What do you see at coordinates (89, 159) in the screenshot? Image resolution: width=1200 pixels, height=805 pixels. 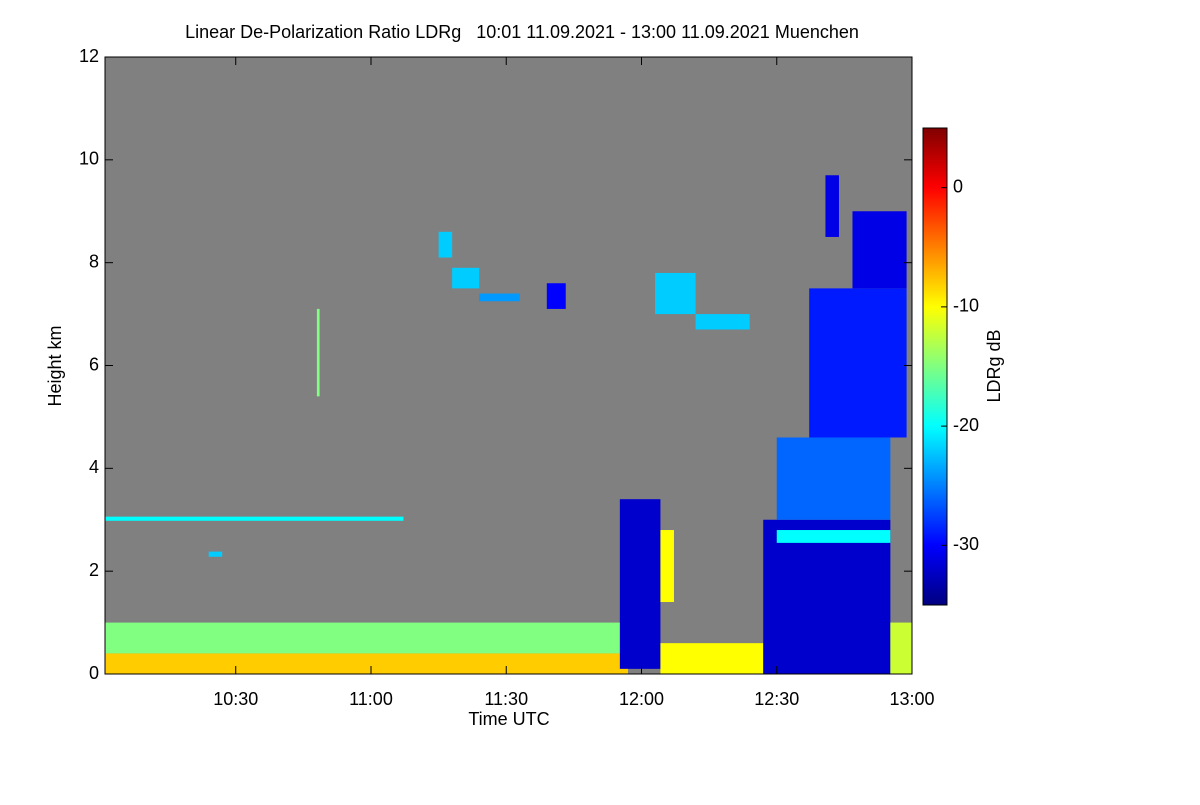 I see `y-tick-label: 10` at bounding box center [89, 159].